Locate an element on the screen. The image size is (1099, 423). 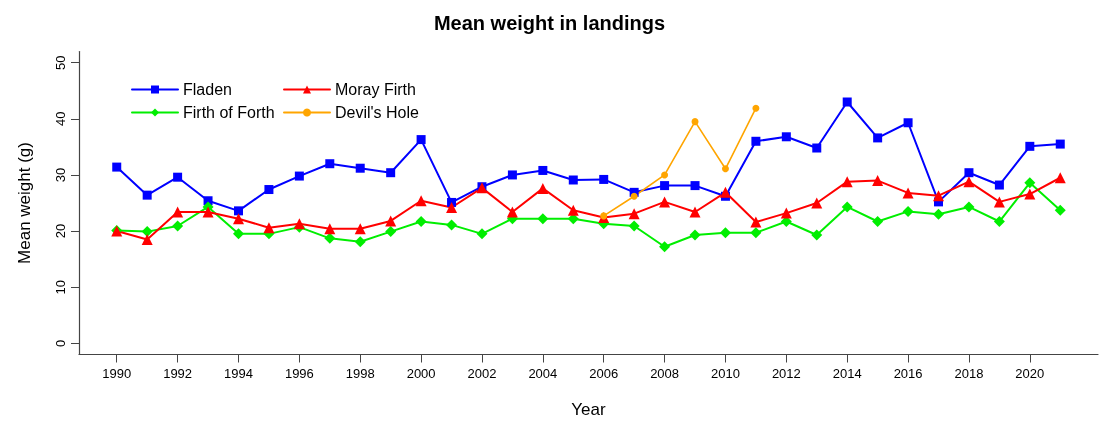
x-tick-label: 2020 is located at coordinates (1030, 373).